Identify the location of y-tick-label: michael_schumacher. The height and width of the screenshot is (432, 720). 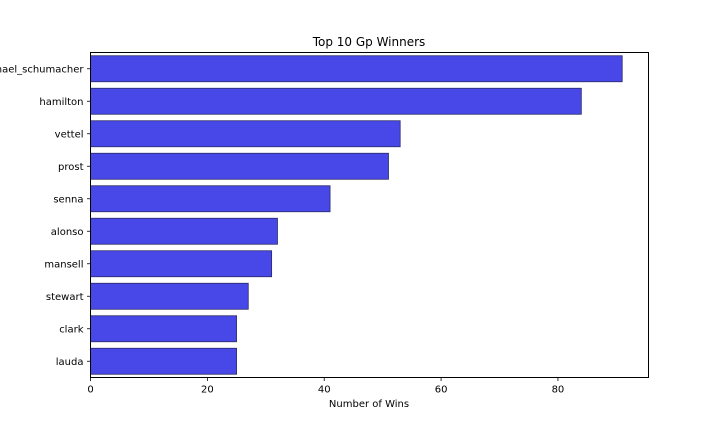
(42, 69).